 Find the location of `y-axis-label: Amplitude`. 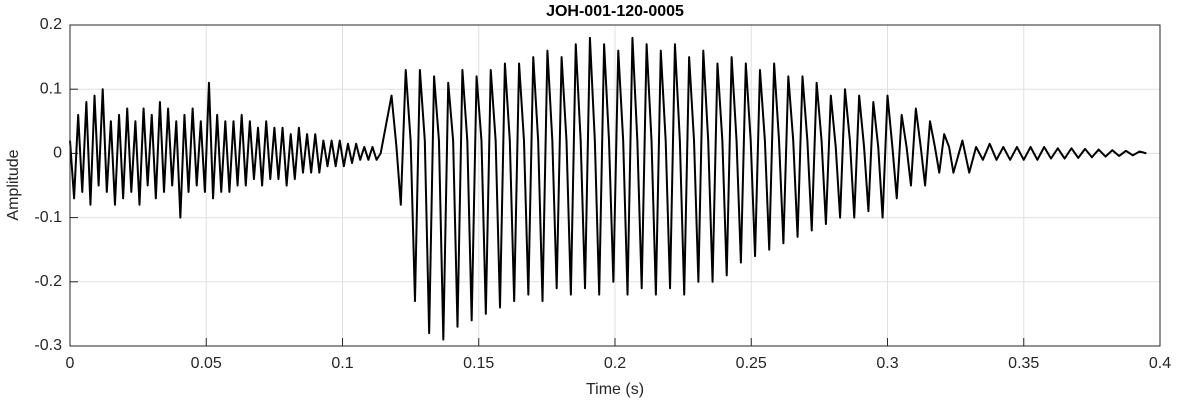

y-axis-label: Amplitude is located at coordinates (13, 184).